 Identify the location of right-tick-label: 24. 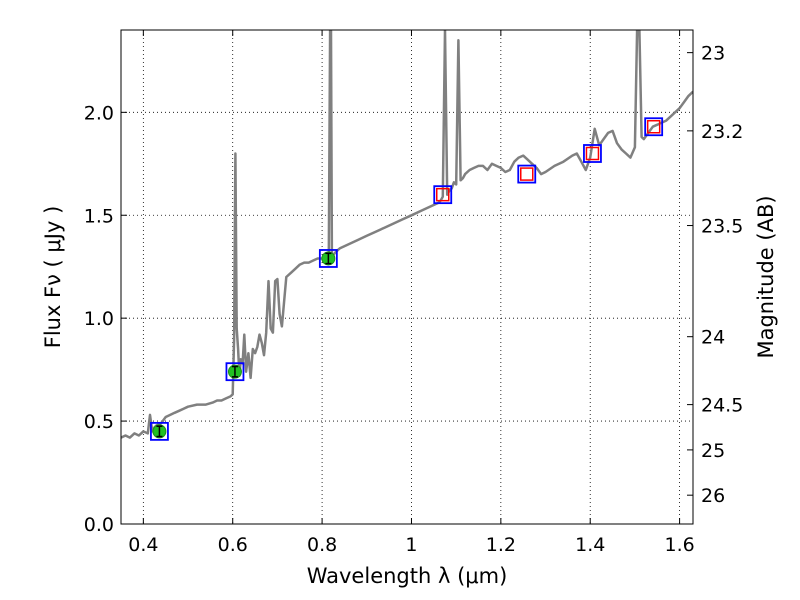
(713, 338).